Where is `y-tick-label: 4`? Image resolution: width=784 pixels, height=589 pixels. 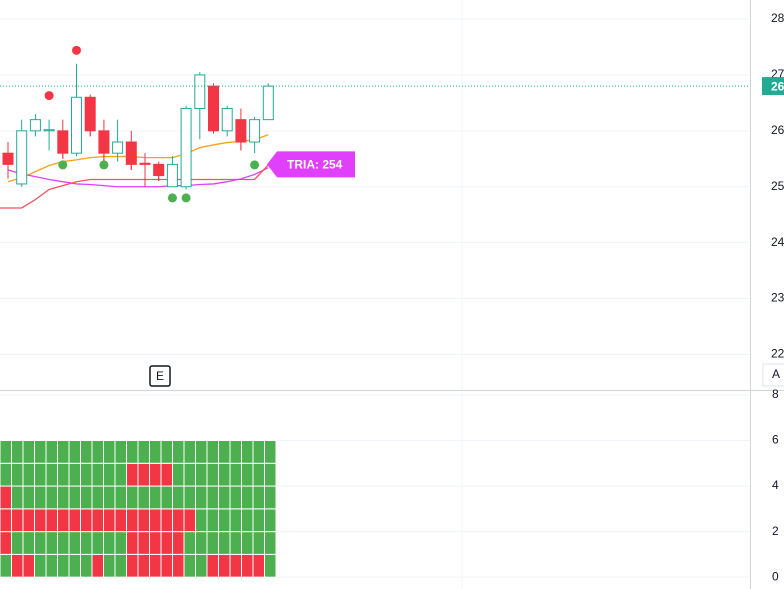
y-tick-label: 4 is located at coordinates (775, 485).